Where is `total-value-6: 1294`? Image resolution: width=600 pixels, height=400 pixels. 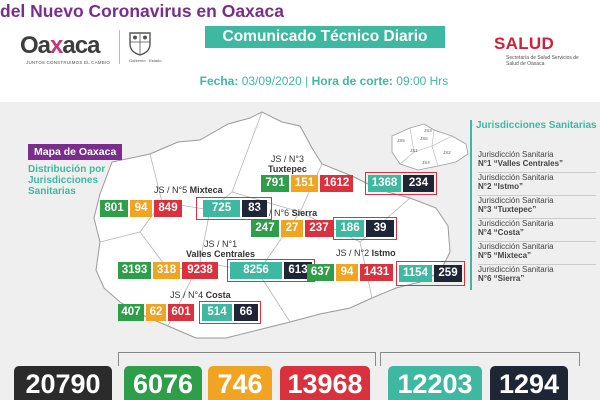
total-value-6: 1294 is located at coordinates (529, 383).